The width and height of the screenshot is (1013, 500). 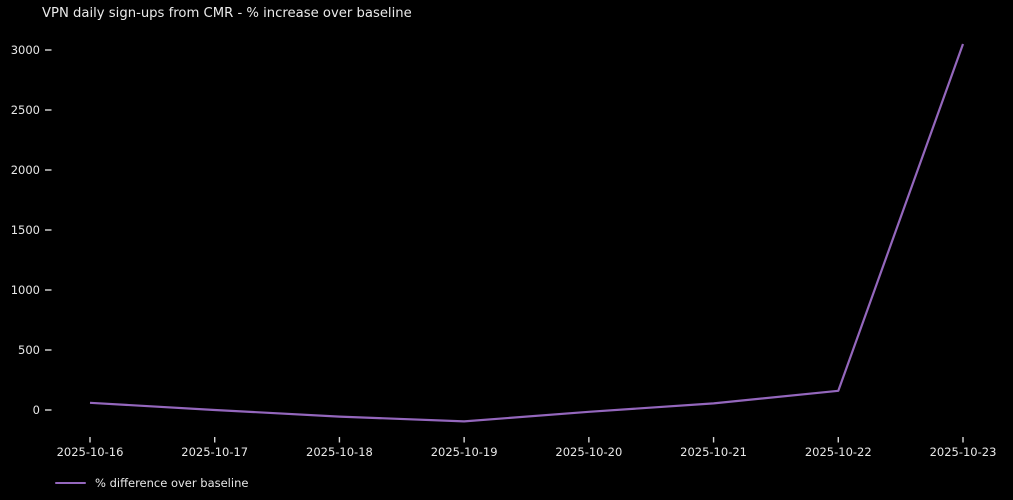 I want to click on legend-label: % difference over baseline, so click(x=172, y=483).